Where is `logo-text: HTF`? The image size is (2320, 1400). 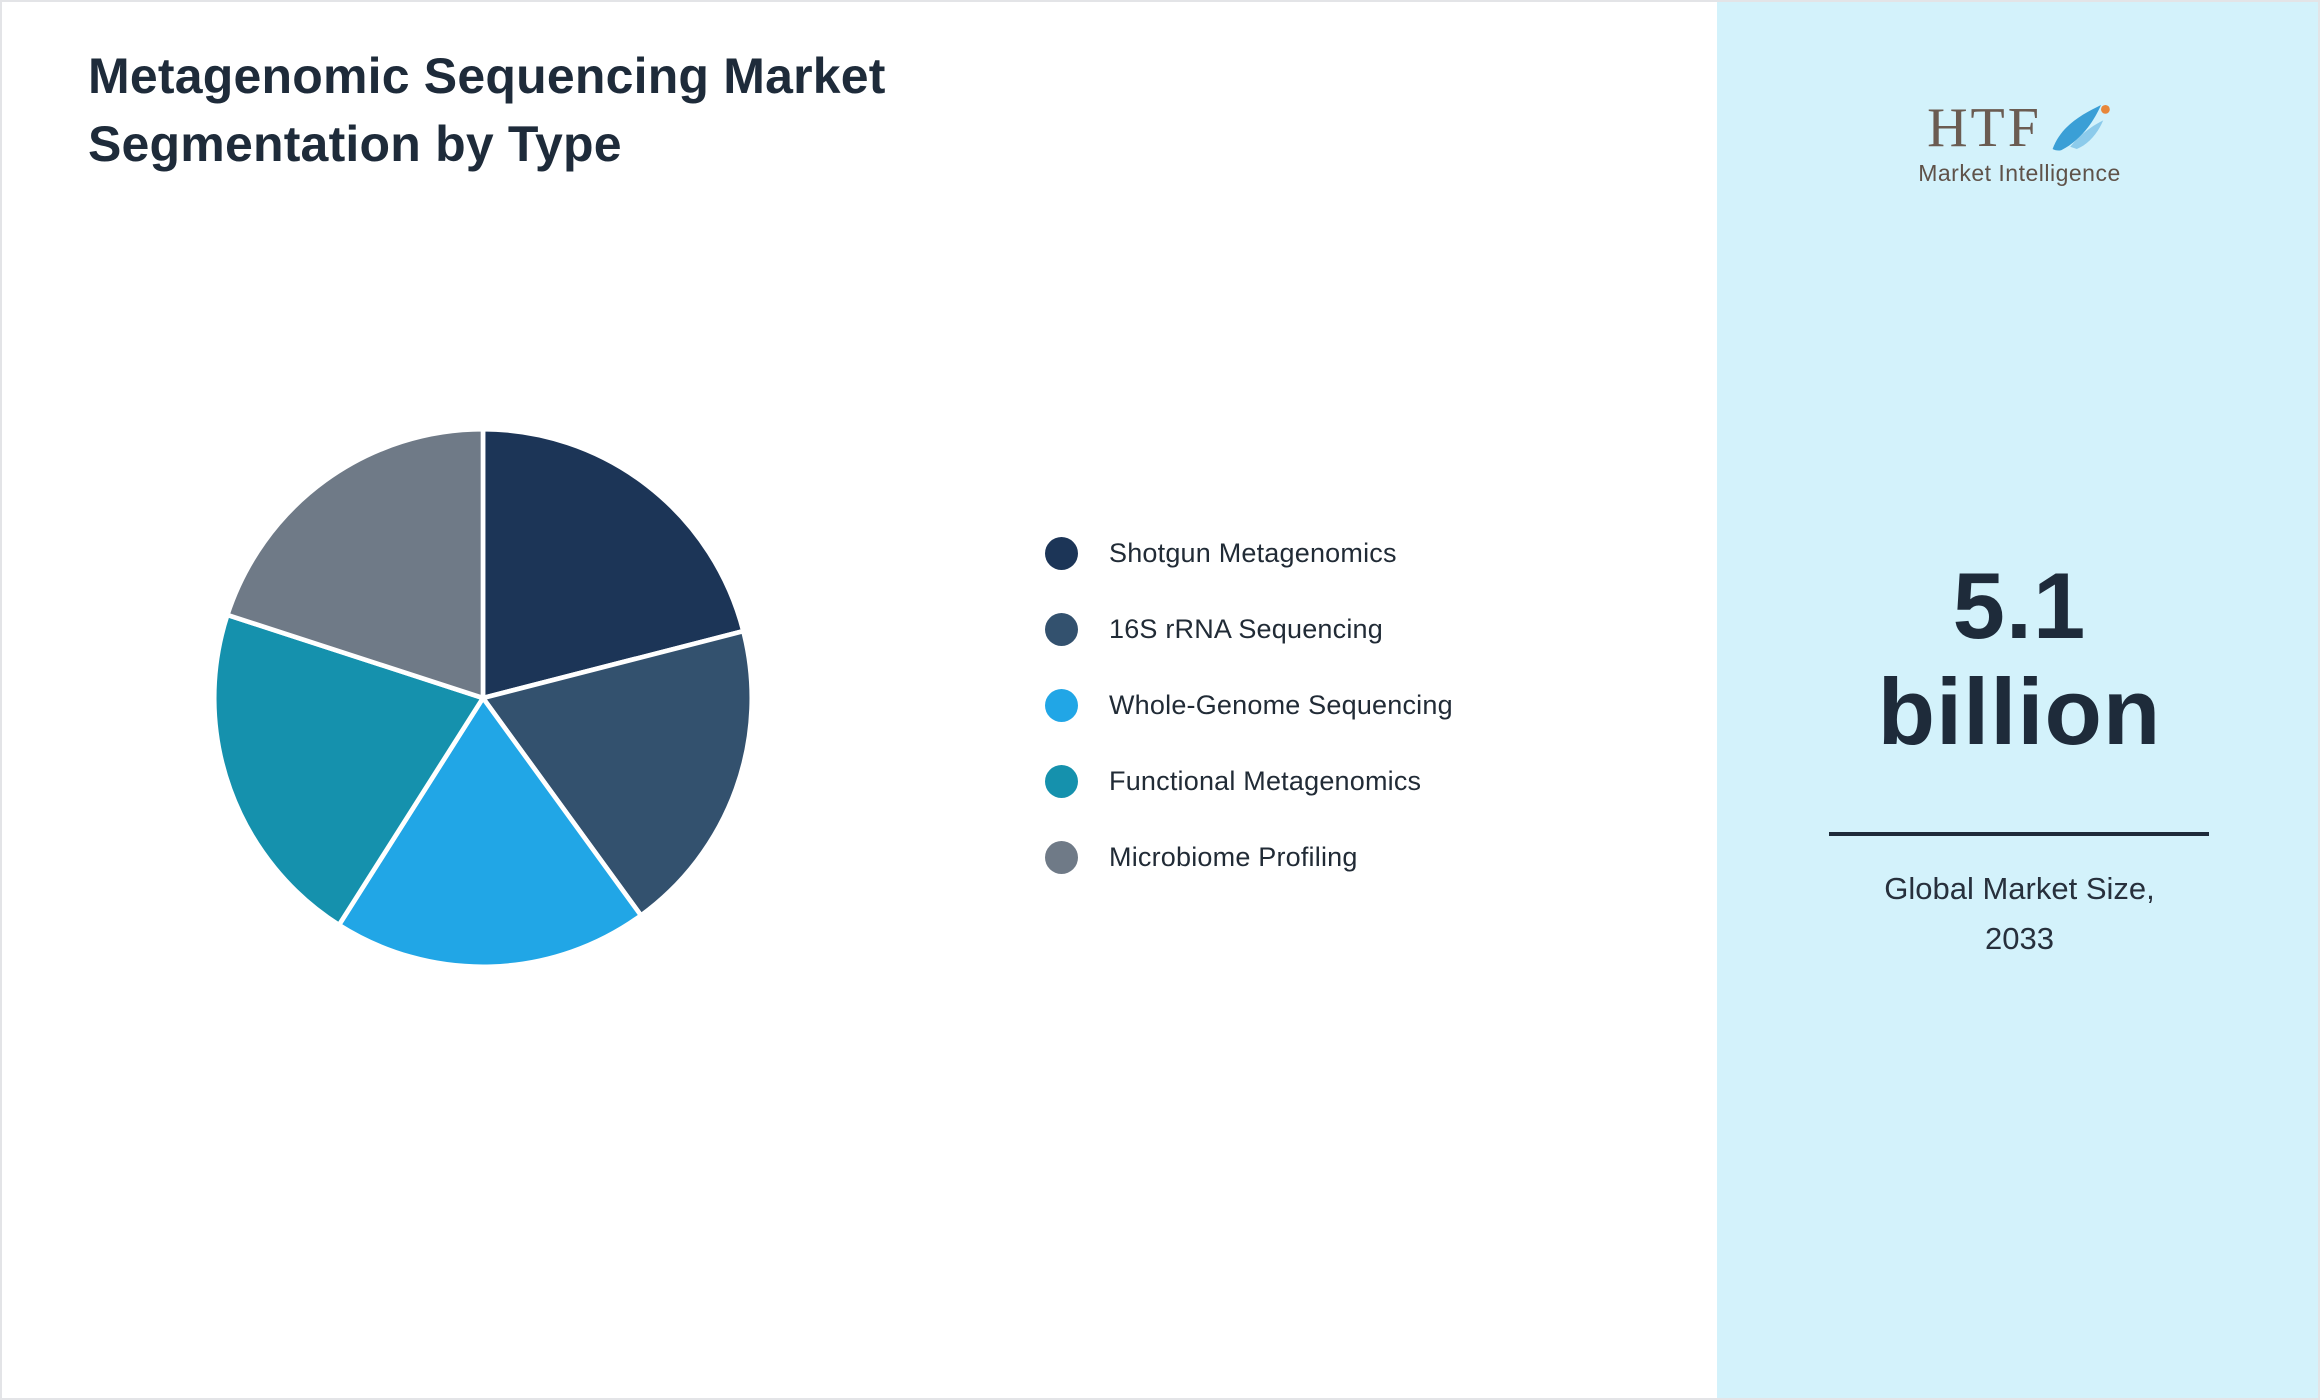 logo-text: HTF is located at coordinates (1984, 128).